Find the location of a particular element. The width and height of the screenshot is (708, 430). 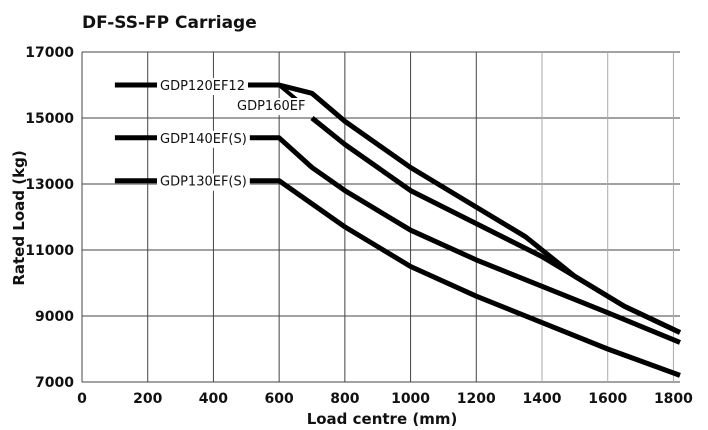

series-labels: GDP120EF12 GDP160EF GDP140EF(S) GDP130EF(S) is located at coordinates (233, 134).